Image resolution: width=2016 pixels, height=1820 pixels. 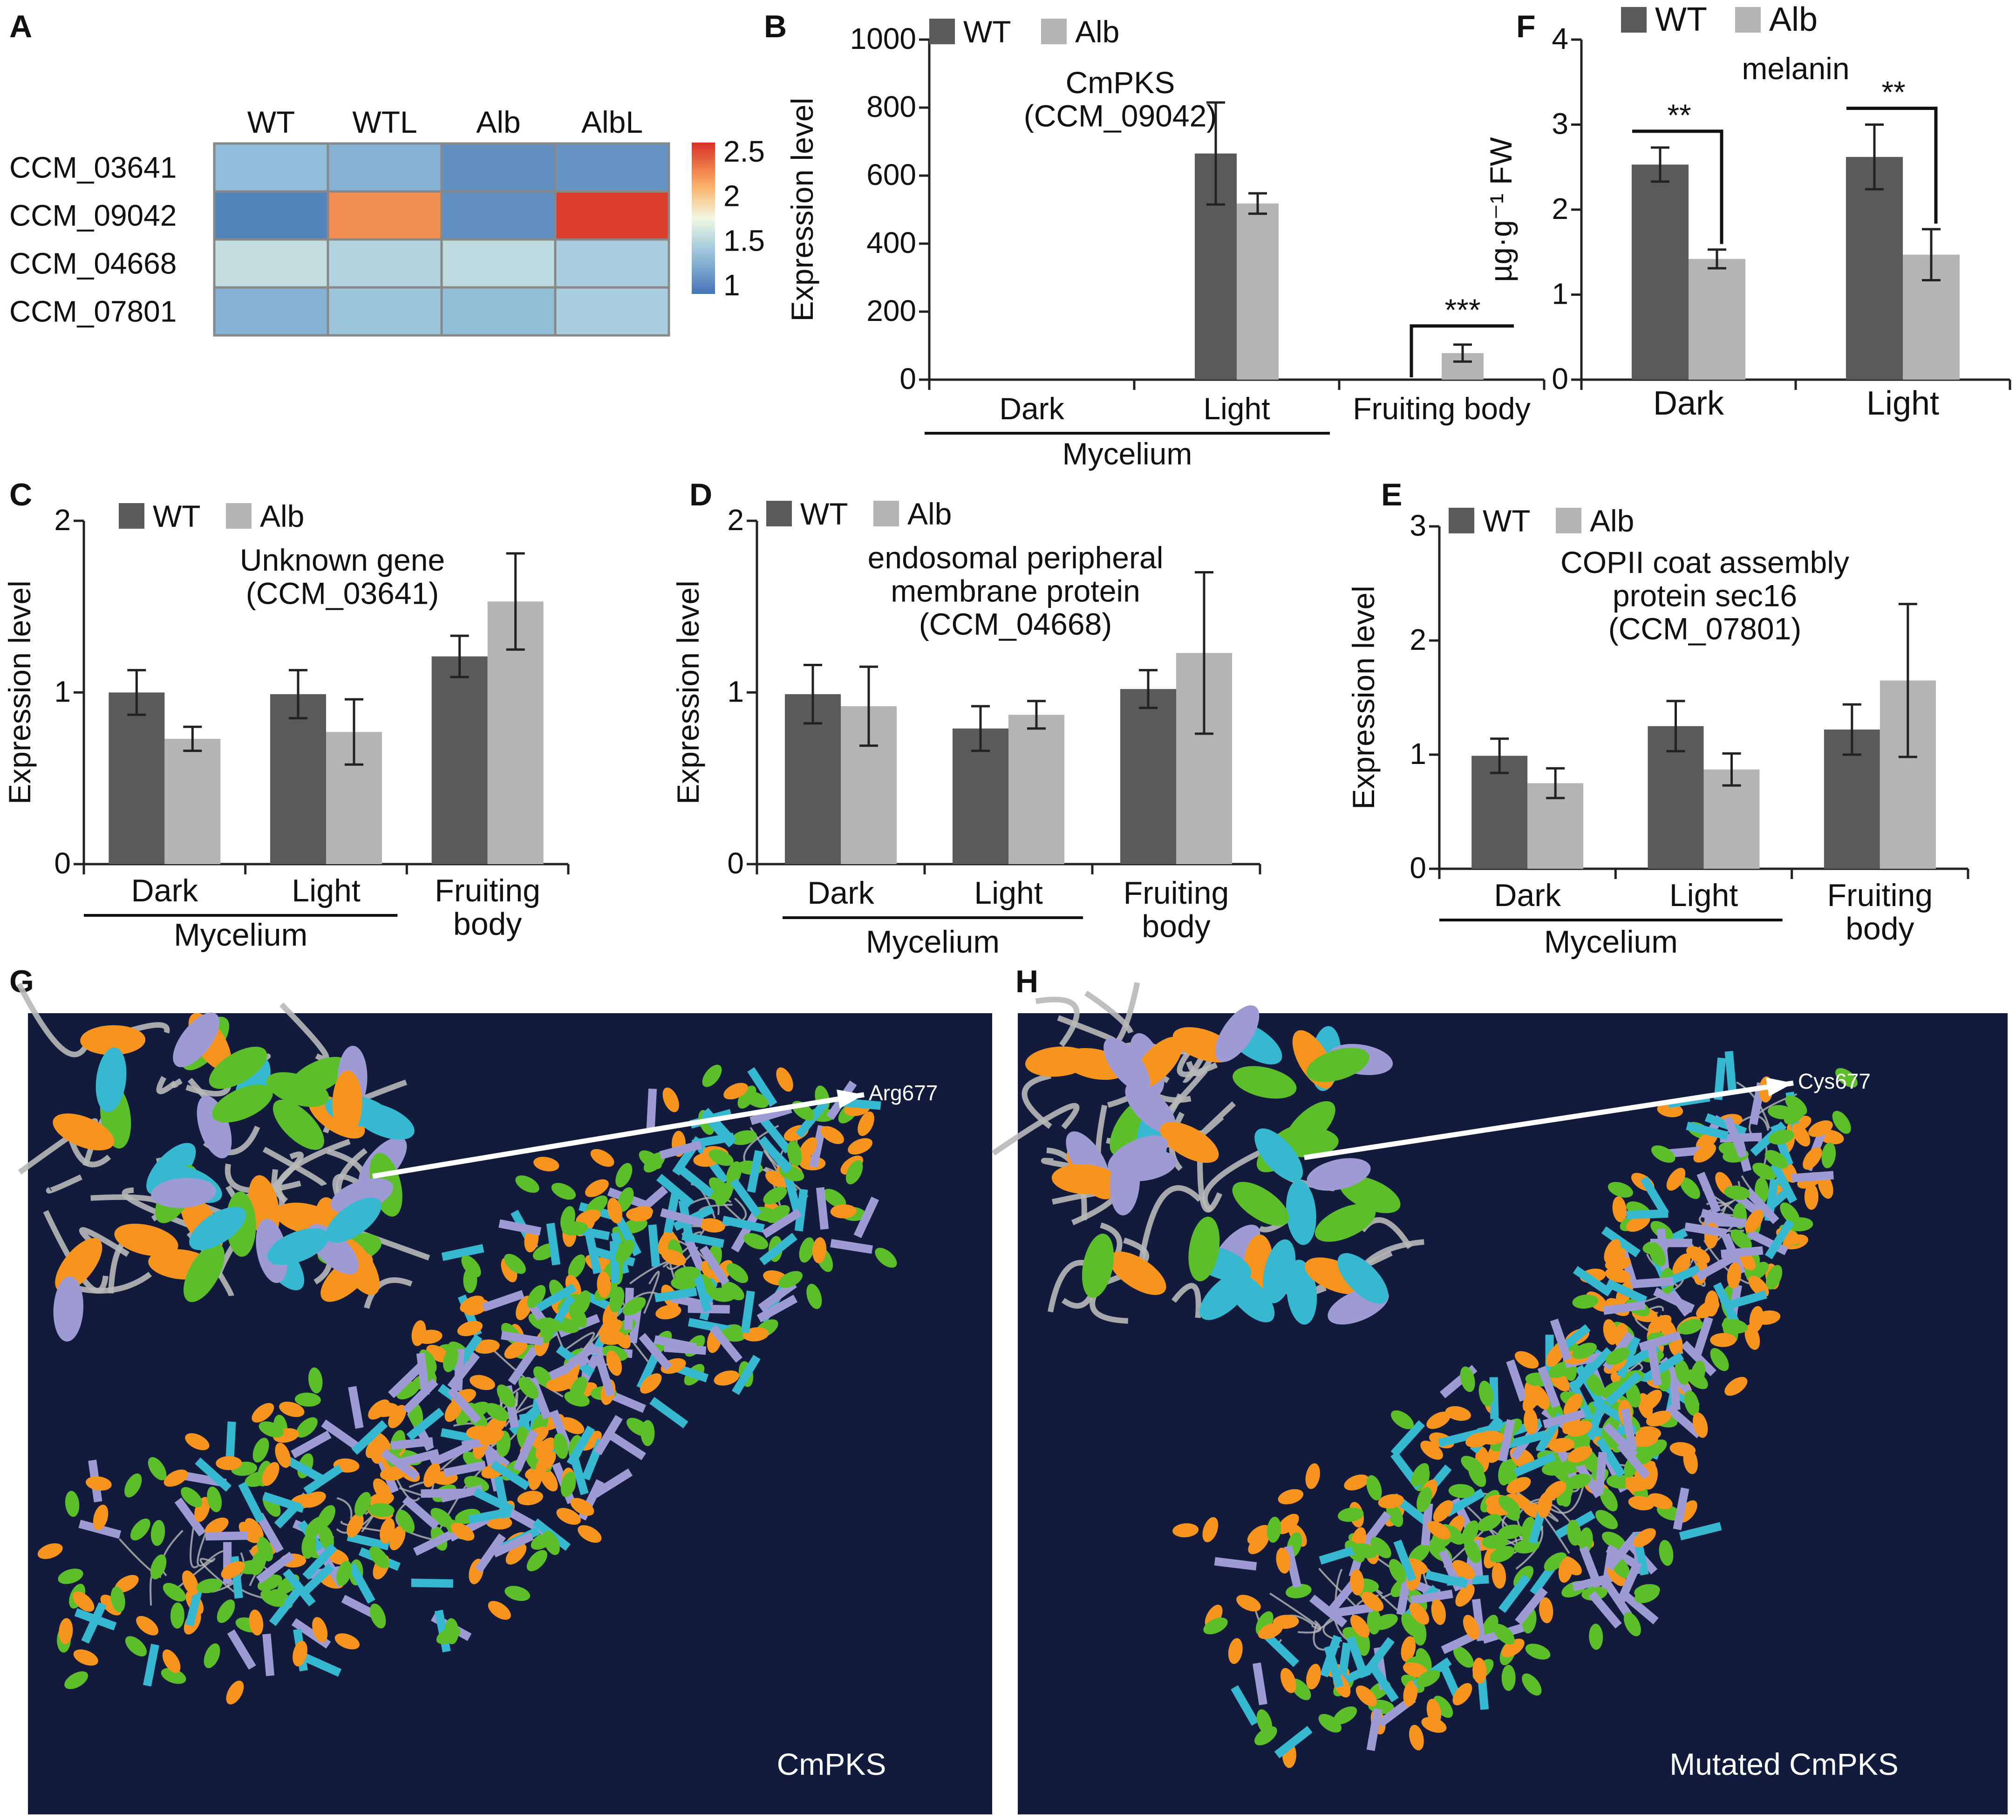 I want to click on y-tick-label: 2, so click(x=1418, y=639).